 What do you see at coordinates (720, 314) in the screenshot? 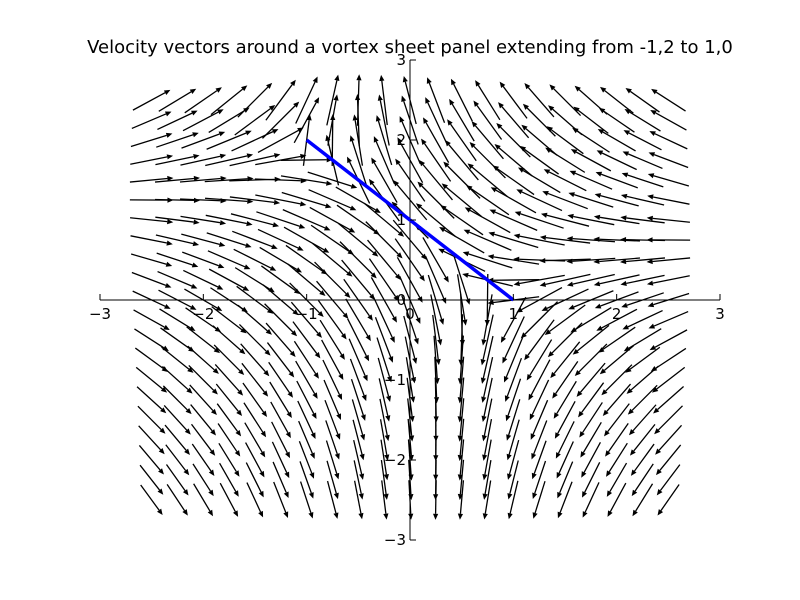
I see `x-tick-label: 3` at bounding box center [720, 314].